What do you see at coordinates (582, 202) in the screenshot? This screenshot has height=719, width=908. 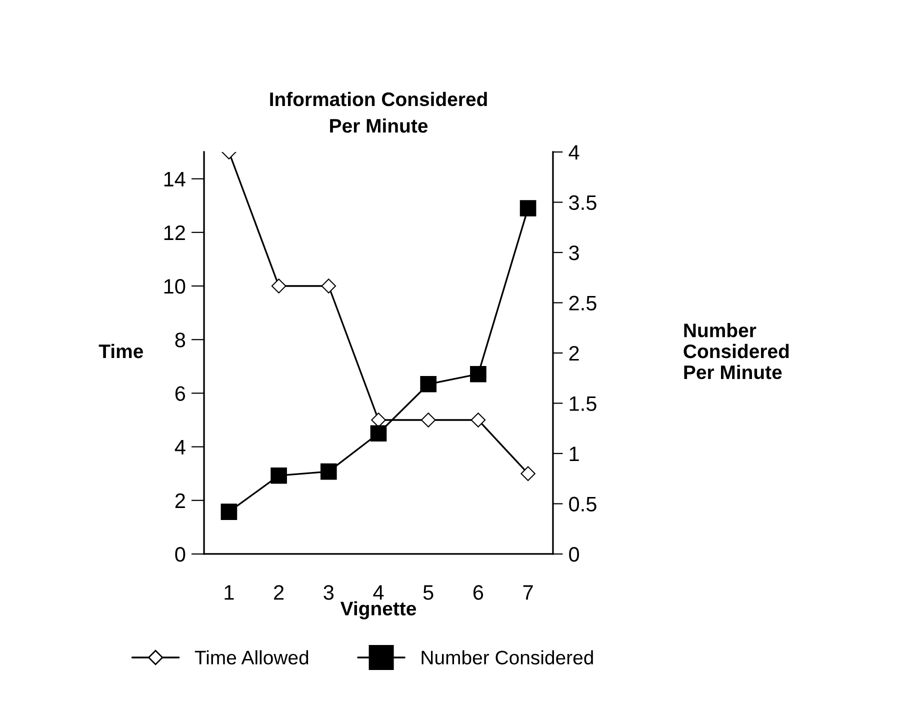 I see `y2-tick-label: 3.5` at bounding box center [582, 202].